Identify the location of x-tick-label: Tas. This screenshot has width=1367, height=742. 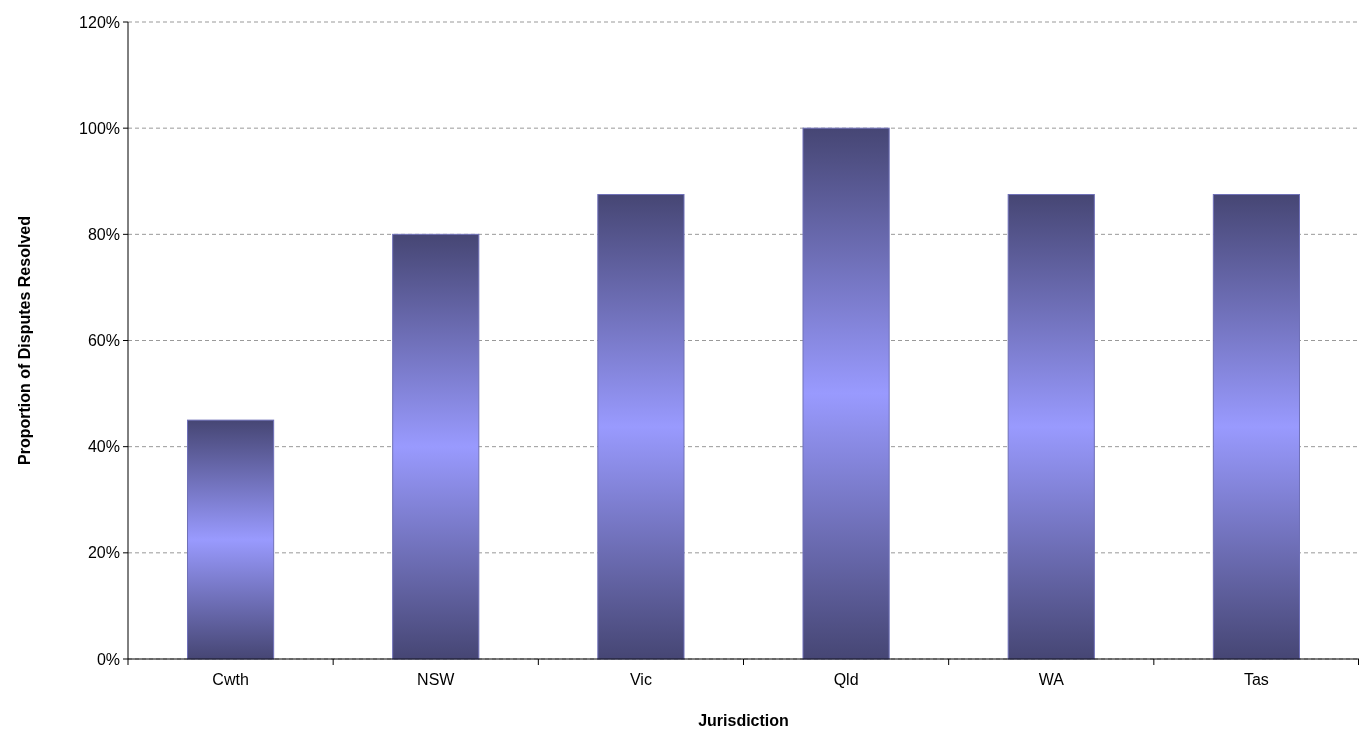
(1256, 679).